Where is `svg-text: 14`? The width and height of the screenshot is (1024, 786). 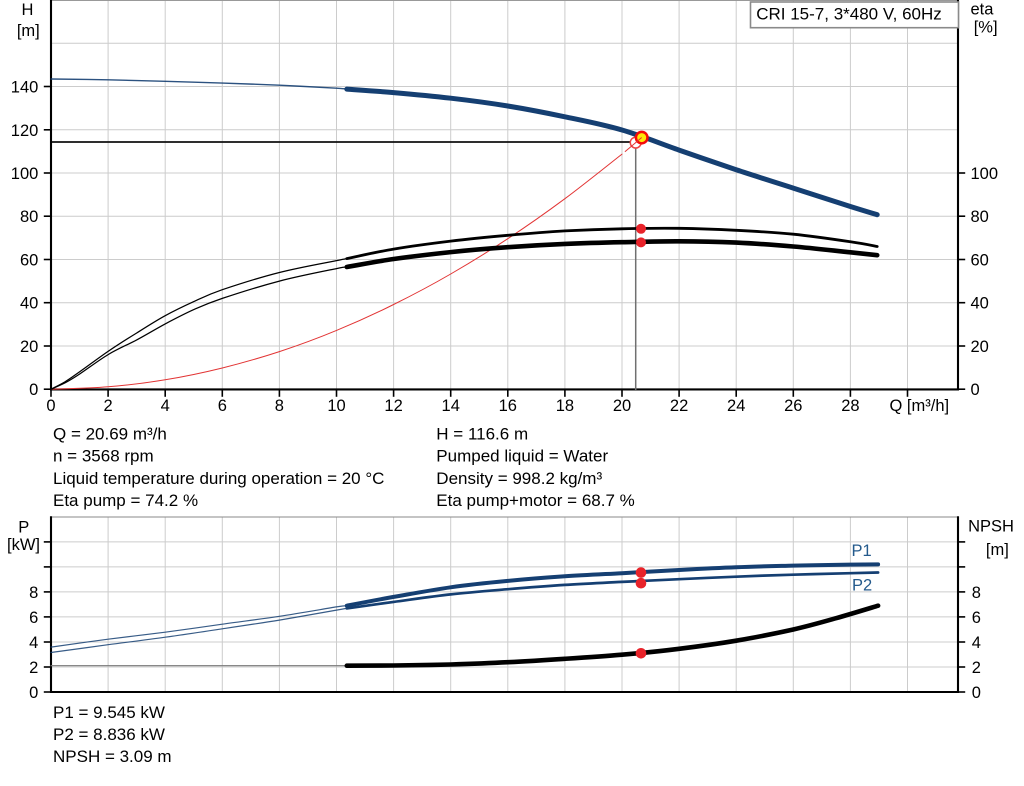
svg-text: 14 is located at coordinates (451, 406).